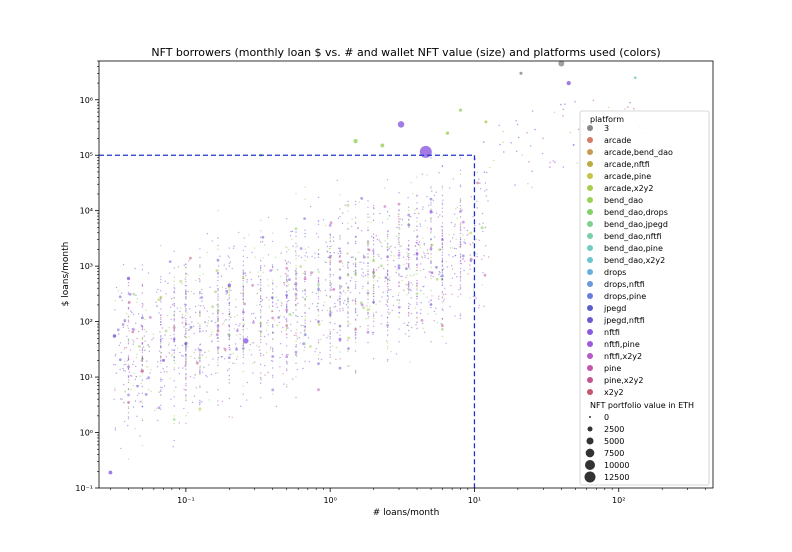 The image size is (792, 552). Describe the element at coordinates (590, 453) in the screenshot. I see `legend-size-marker` at that location.